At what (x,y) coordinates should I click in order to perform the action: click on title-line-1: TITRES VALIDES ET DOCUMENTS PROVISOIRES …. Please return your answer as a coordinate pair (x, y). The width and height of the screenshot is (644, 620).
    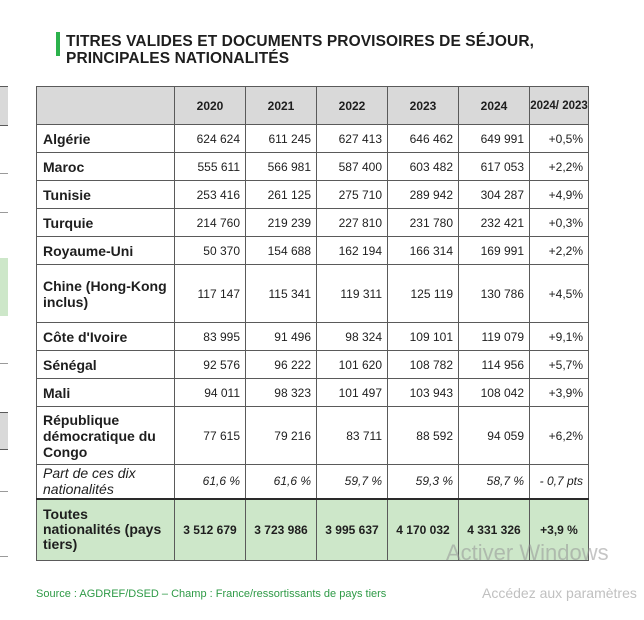
    Looking at the image, I should click on (300, 41).